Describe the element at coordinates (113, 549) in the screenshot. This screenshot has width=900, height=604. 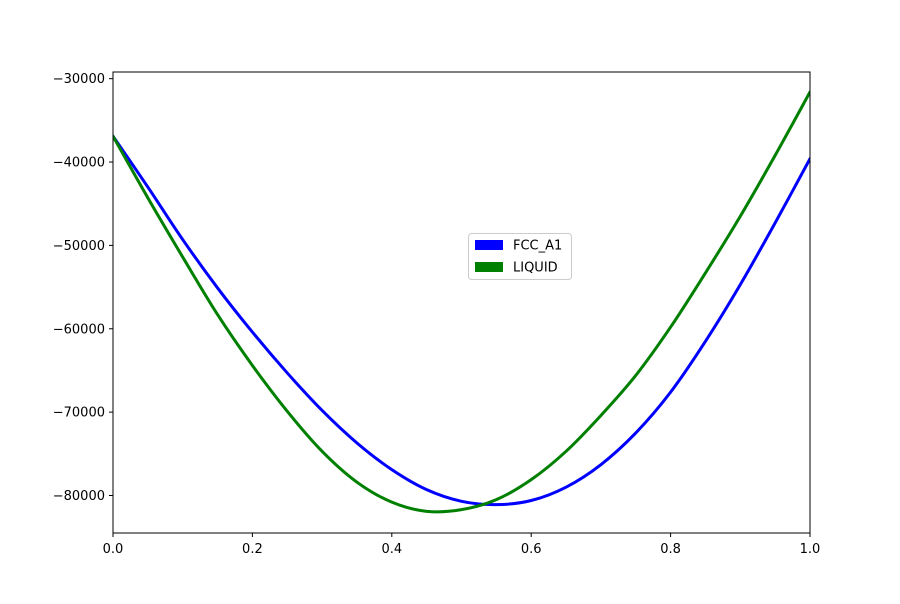
I see `x-tick-label: 0.0` at that location.